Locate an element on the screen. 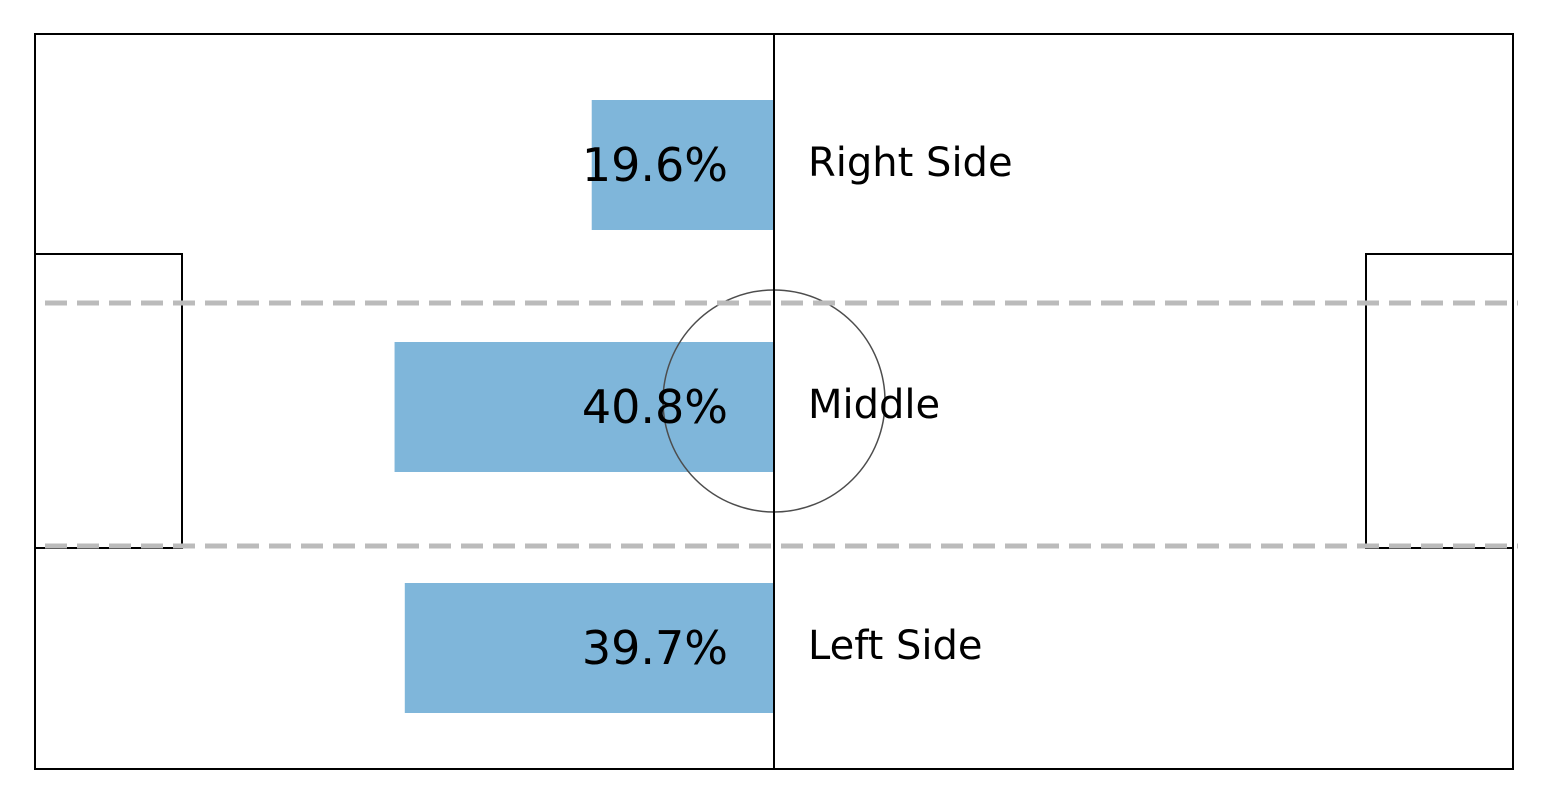 The width and height of the screenshot is (1548, 804). left-penalty-box is located at coordinates (108, 401).